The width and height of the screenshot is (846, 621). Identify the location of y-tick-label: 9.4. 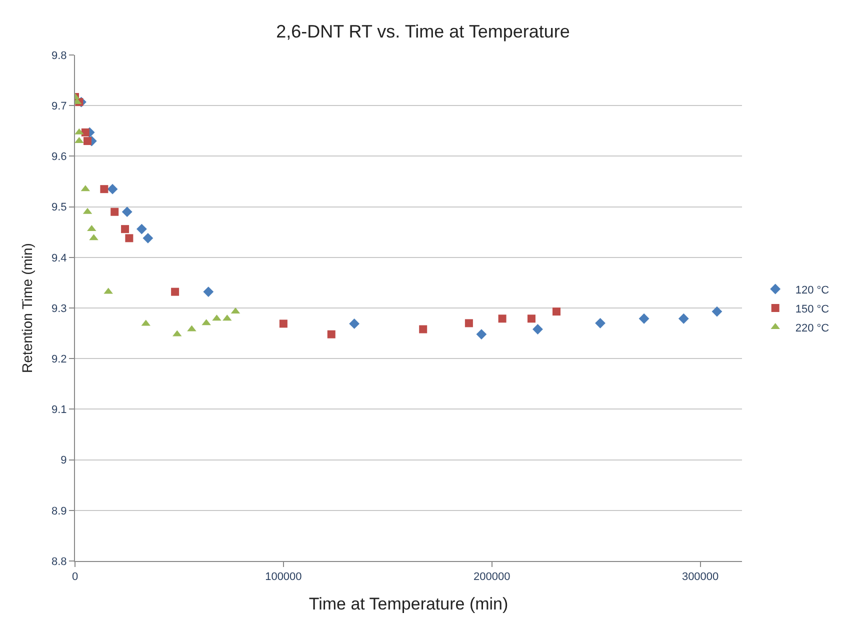
(59, 258).